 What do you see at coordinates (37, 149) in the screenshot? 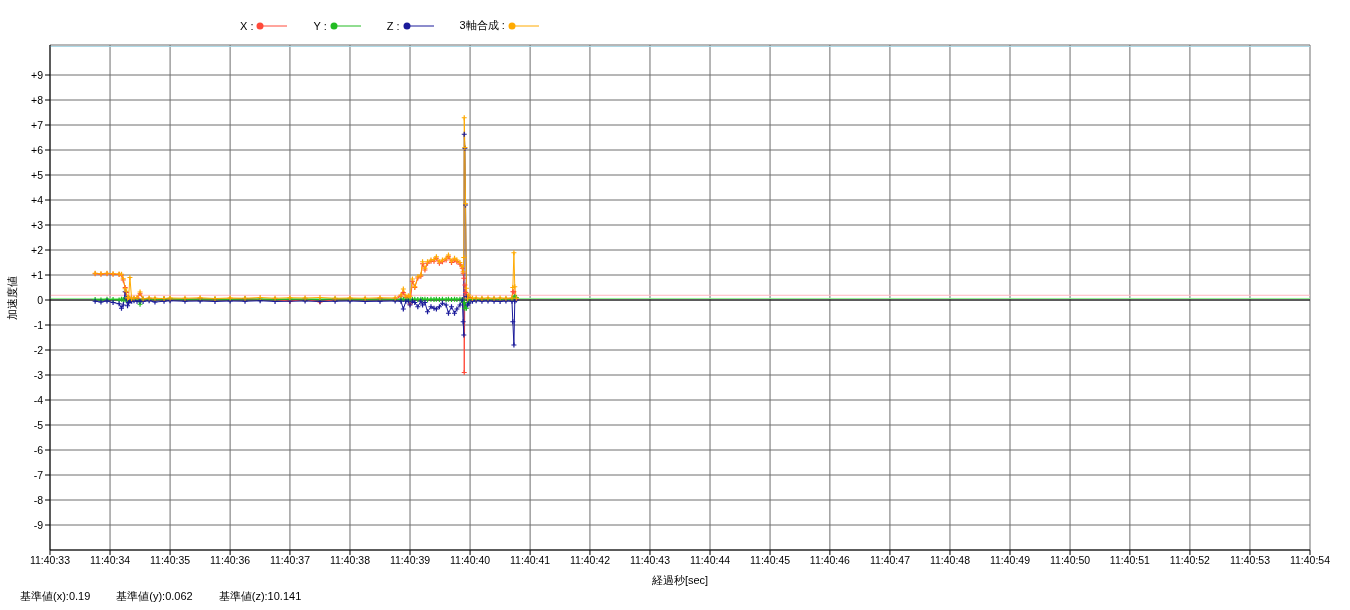
I see `y-tick-label: +6` at bounding box center [37, 149].